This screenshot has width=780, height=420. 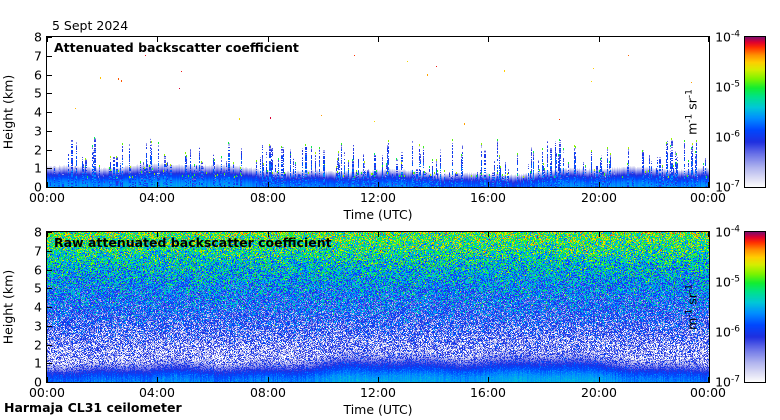 I want to click on colorbar-cbar-bottom, so click(x=755, y=307).